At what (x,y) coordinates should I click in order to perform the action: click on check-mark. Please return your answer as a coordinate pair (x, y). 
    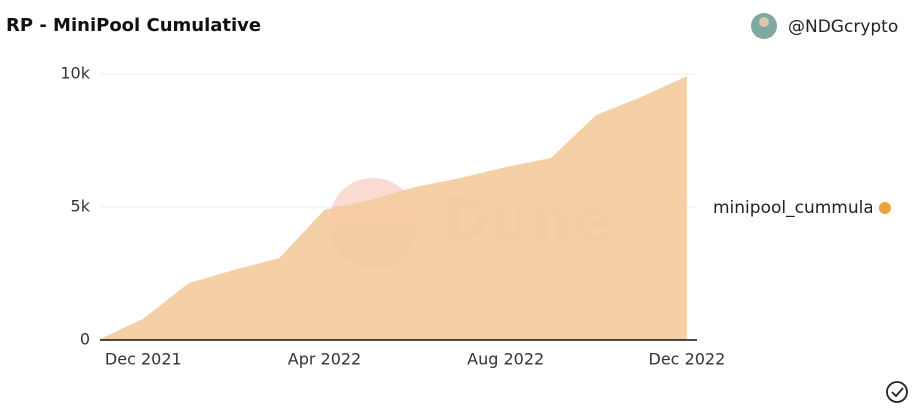
    Looking at the image, I should click on (897, 392).